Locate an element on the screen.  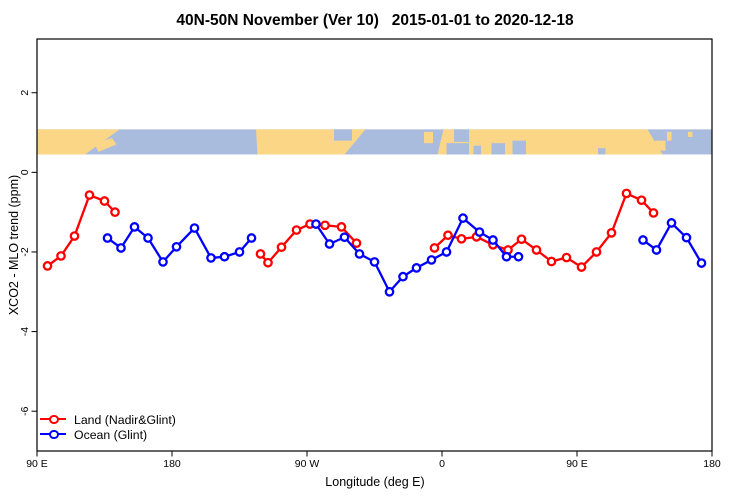
legend-item-land: Land (Nadir&Glint) is located at coordinates (108, 419).